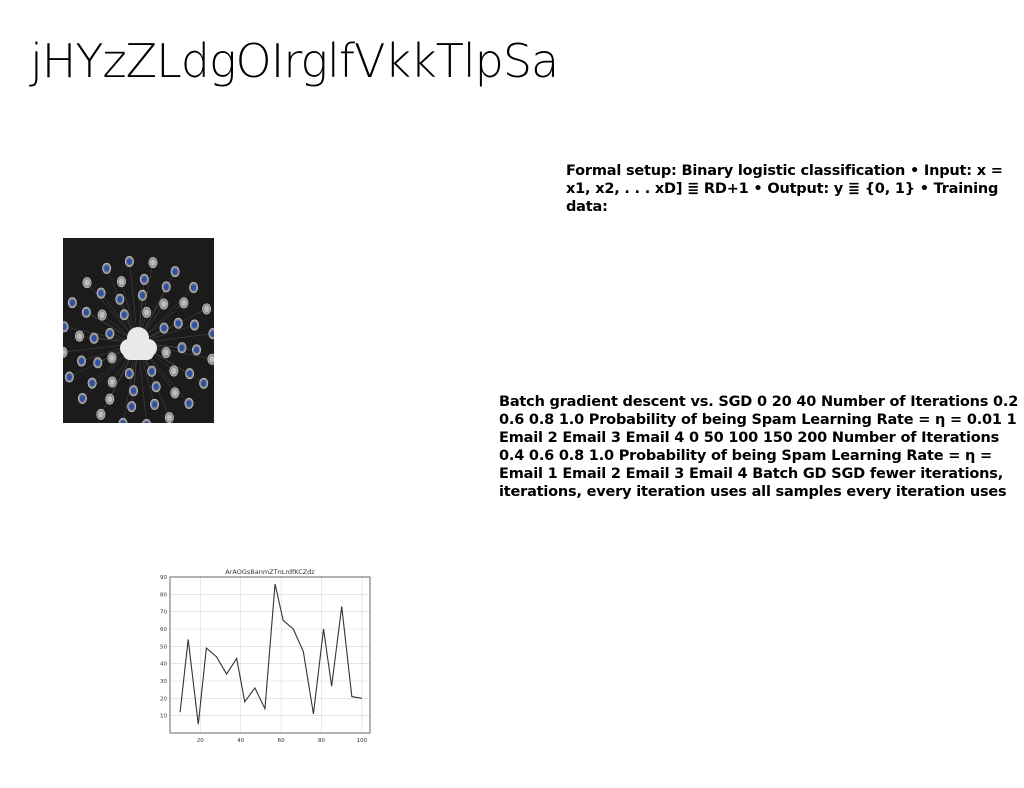 This screenshot has height=788, width=1024. I want to click on series-line, so click(271, 654).